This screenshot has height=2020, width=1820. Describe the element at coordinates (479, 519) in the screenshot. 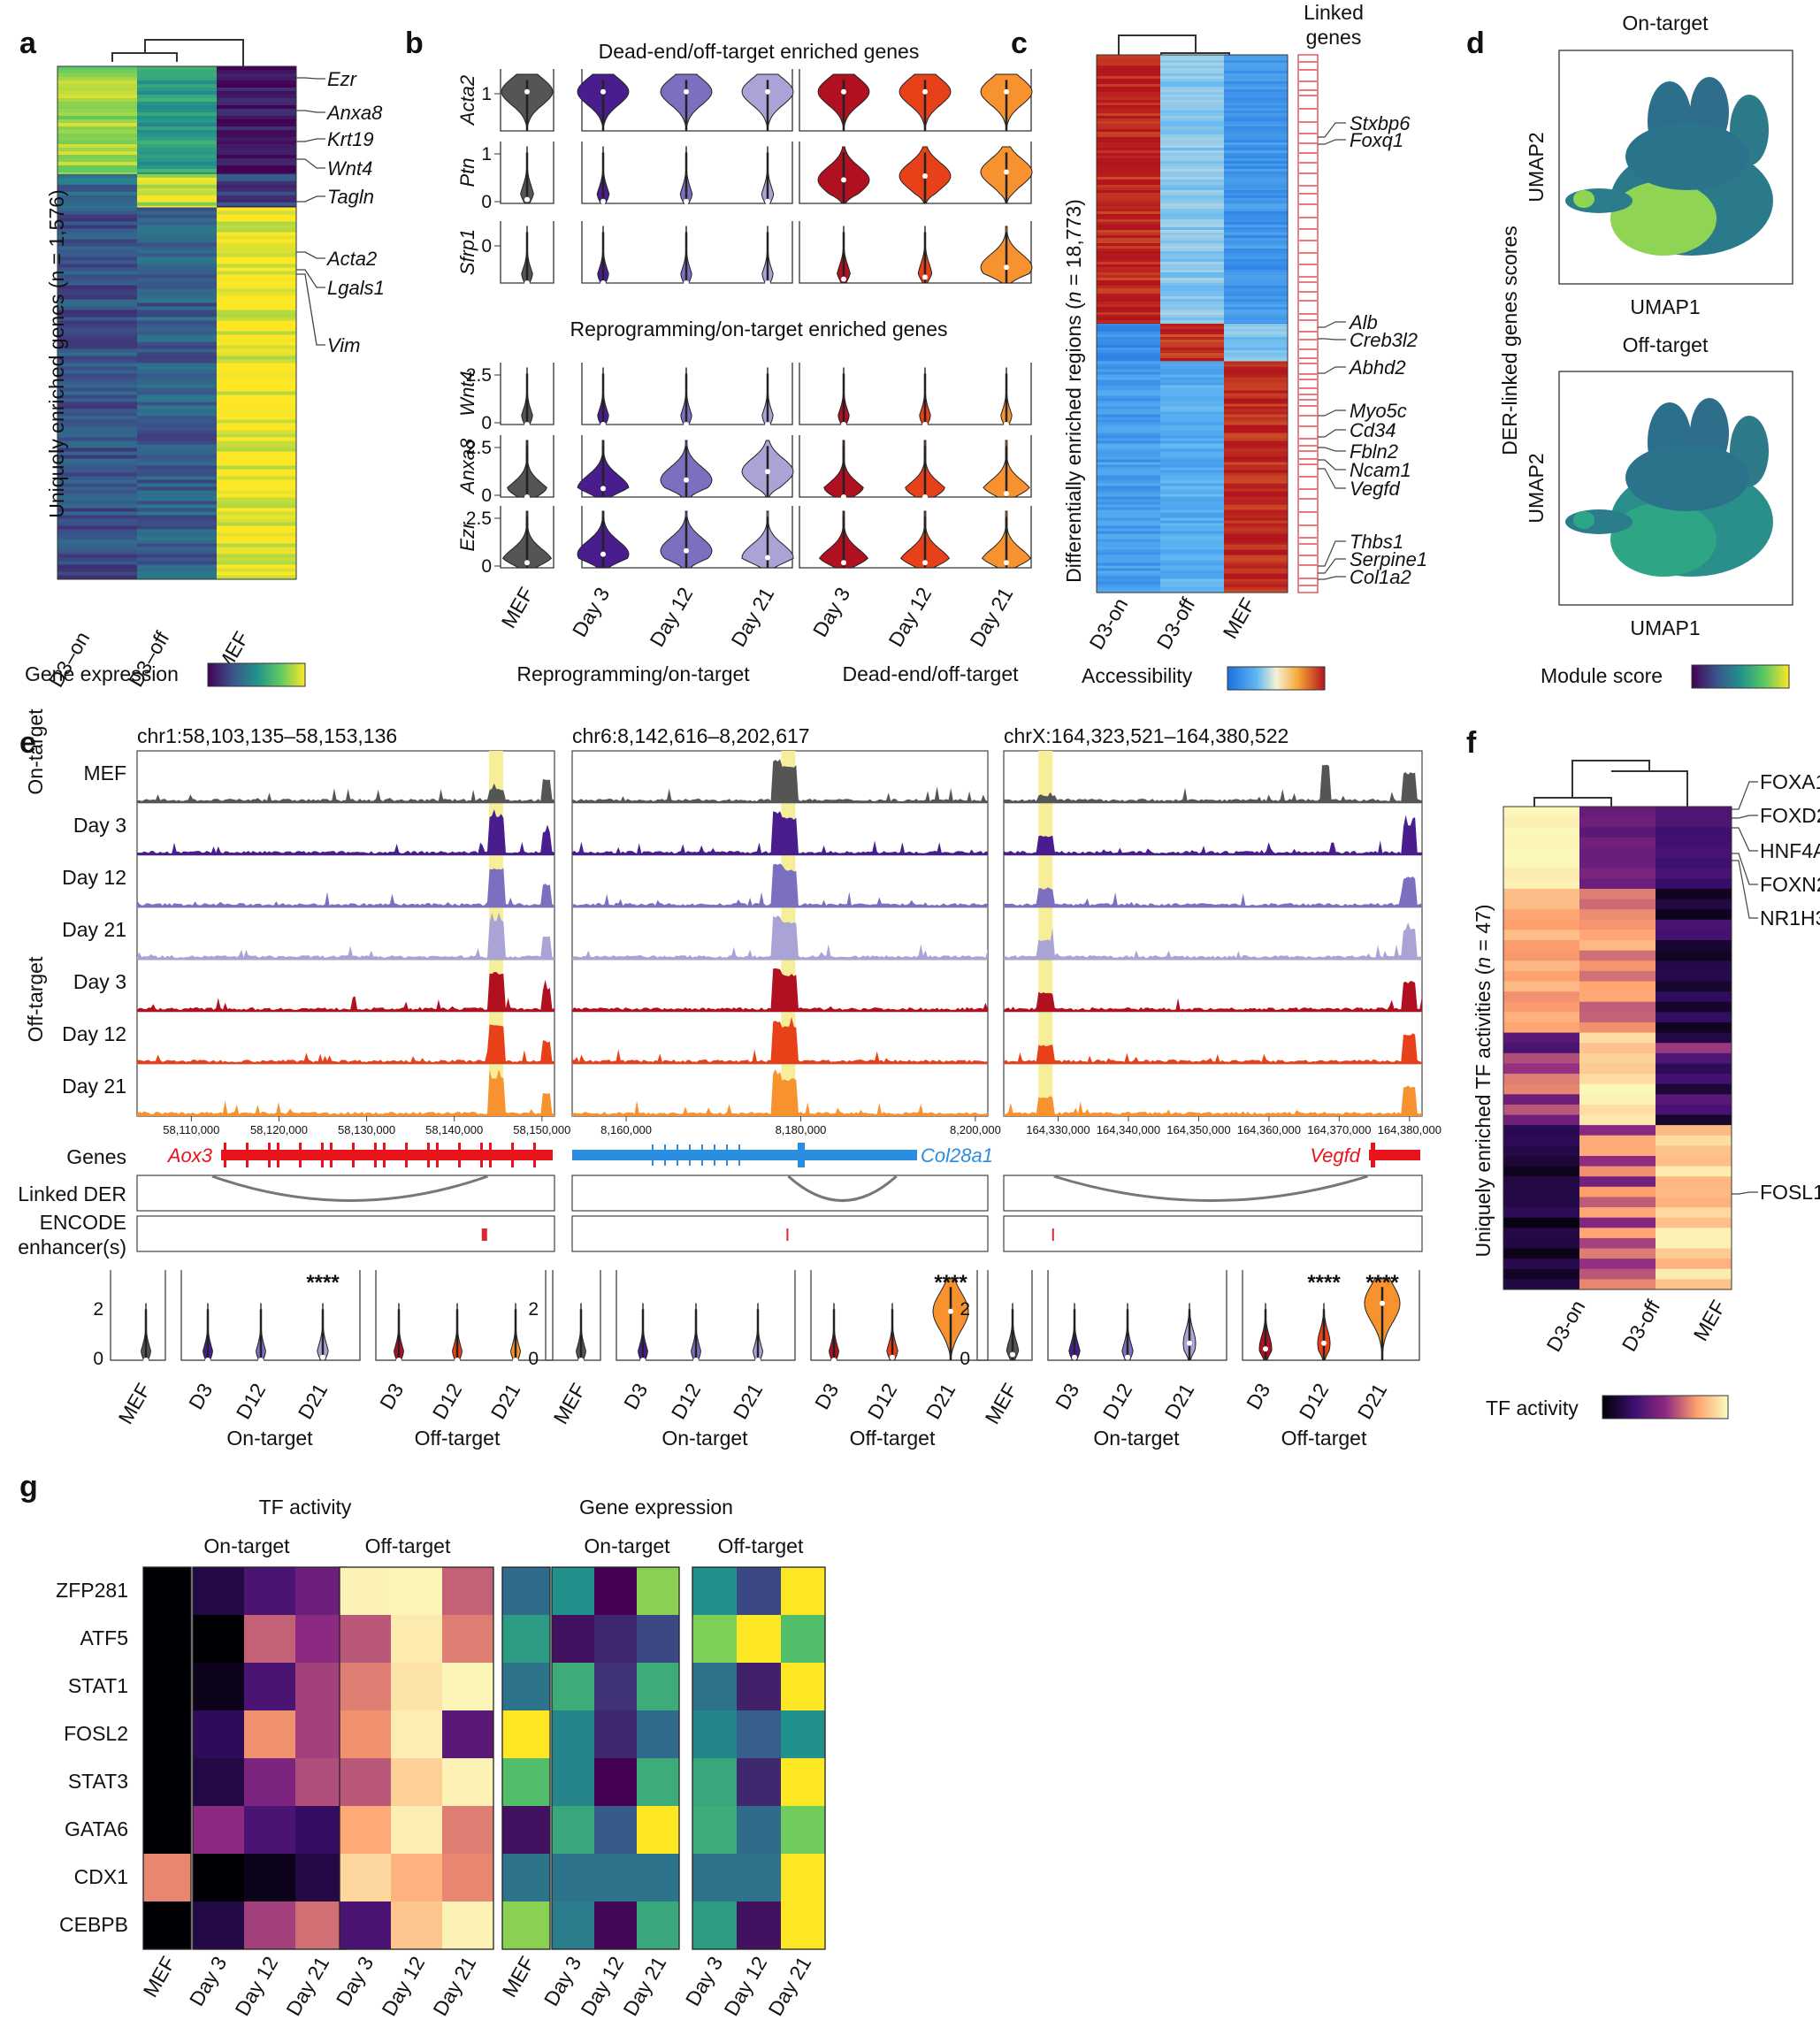

I see `violin-ytick: 2.5` at that location.